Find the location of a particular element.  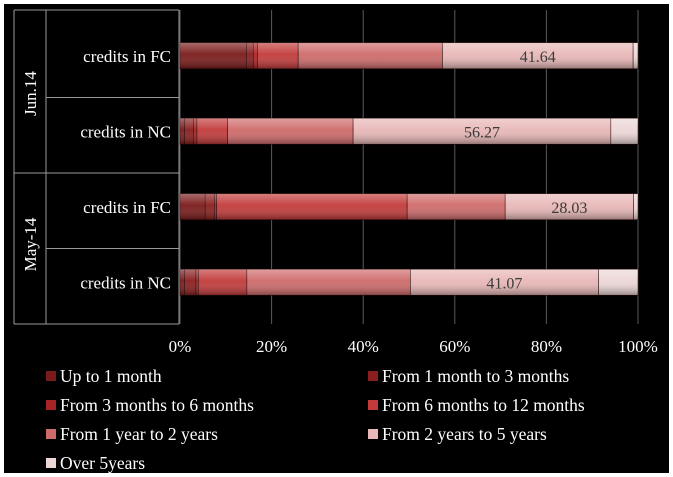

legend-item: Over 5years is located at coordinates (95, 463).